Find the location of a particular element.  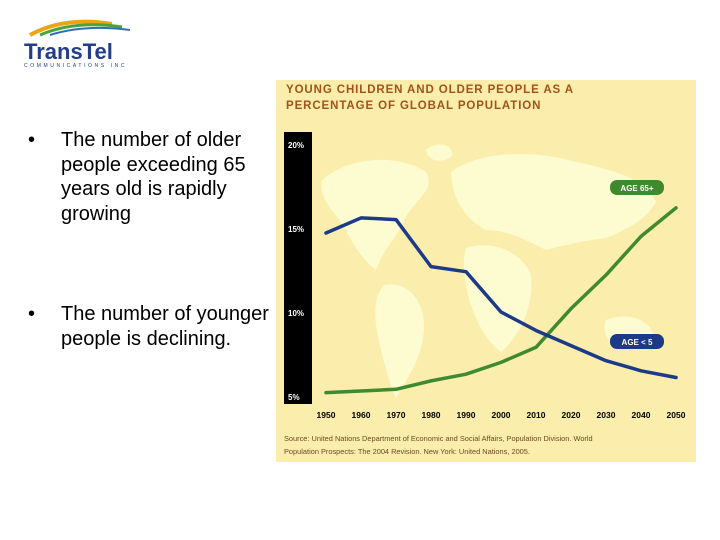

y-tick-label: 20% is located at coordinates (296, 145).